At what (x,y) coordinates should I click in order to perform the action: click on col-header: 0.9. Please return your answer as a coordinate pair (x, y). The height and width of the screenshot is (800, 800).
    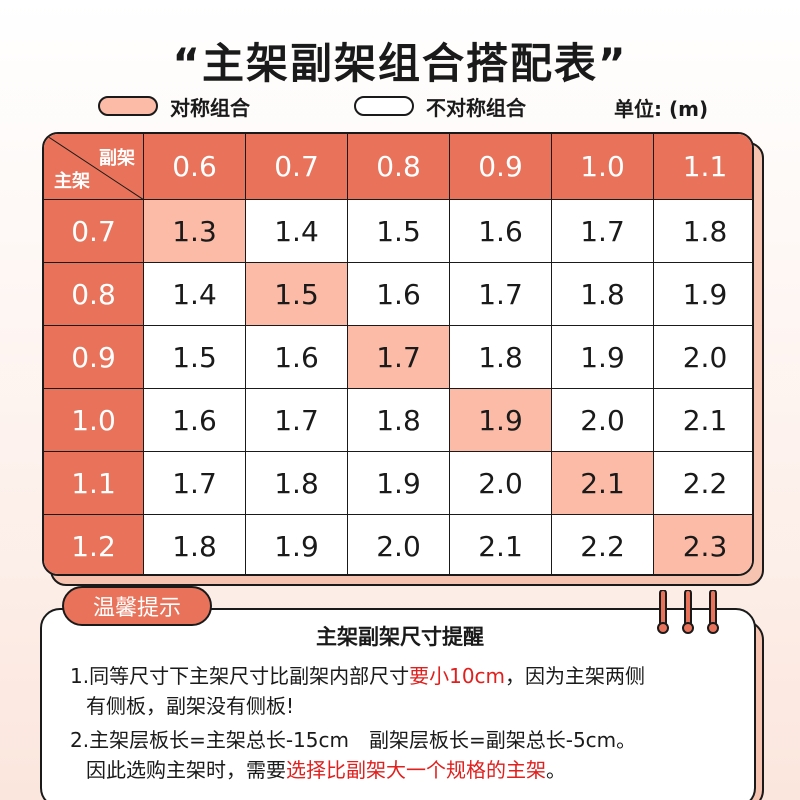
    Looking at the image, I should click on (501, 167).